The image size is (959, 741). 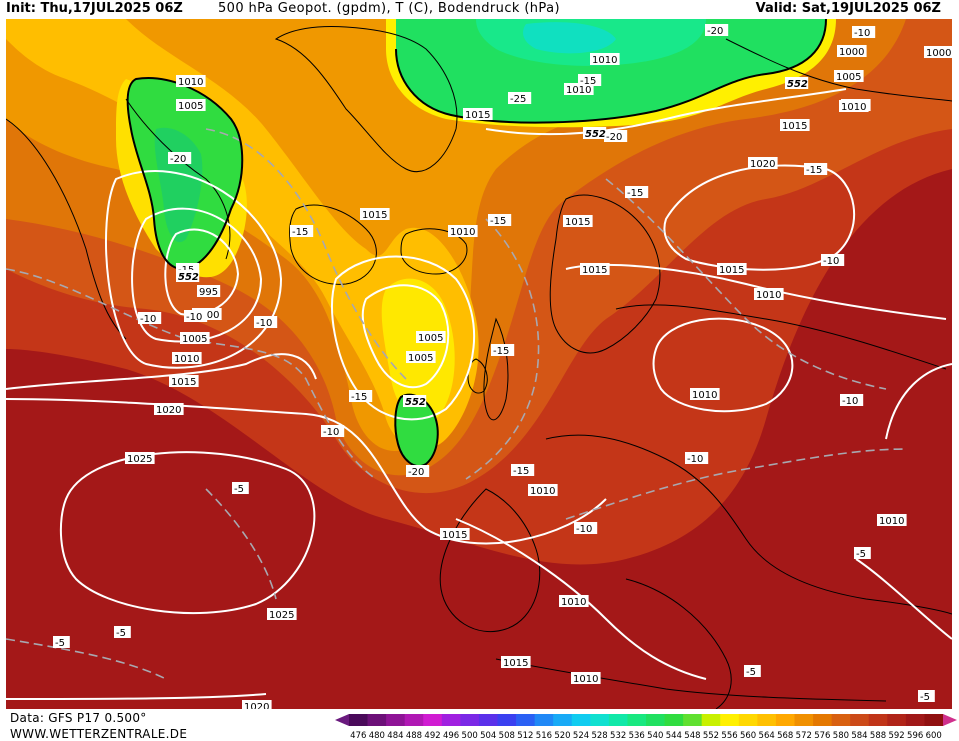 I want to click on legend-value: 580, so click(x=841, y=736).